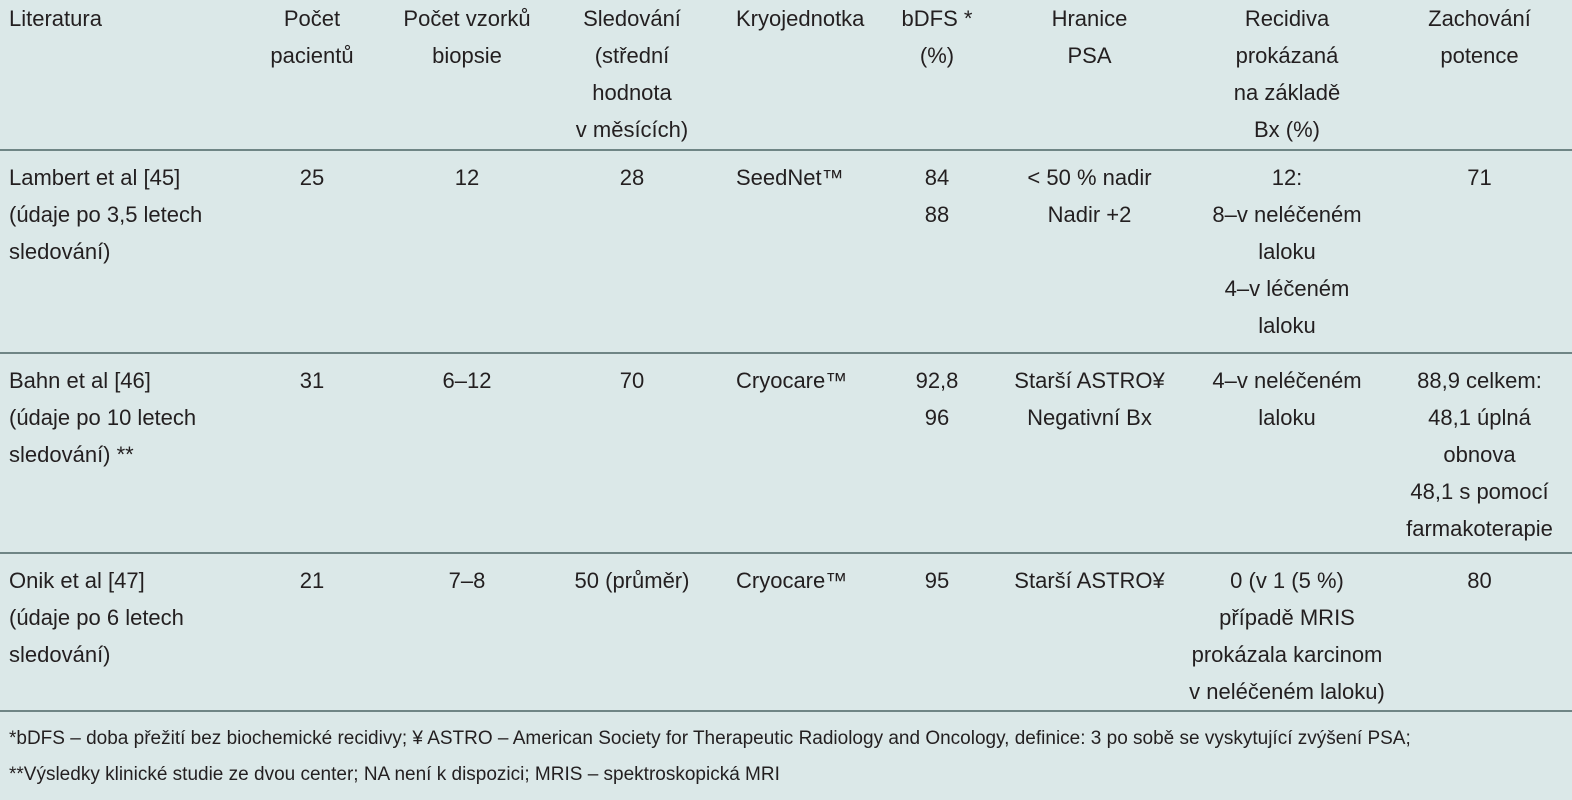  What do you see at coordinates (1089, 632) in the screenshot?
I see `cell-hranice-psa: Starší ASTRO¥` at bounding box center [1089, 632].